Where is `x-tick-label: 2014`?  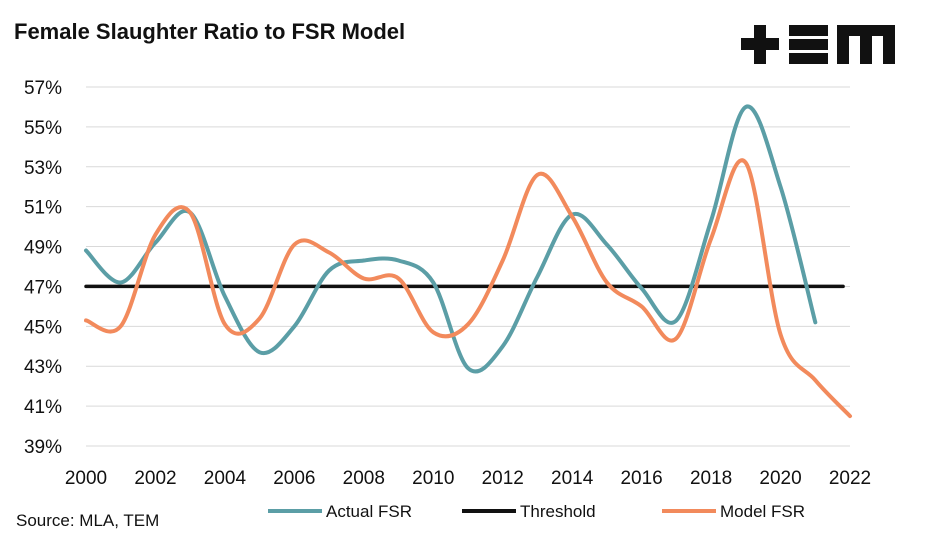
x-tick-label: 2014 is located at coordinates (572, 478).